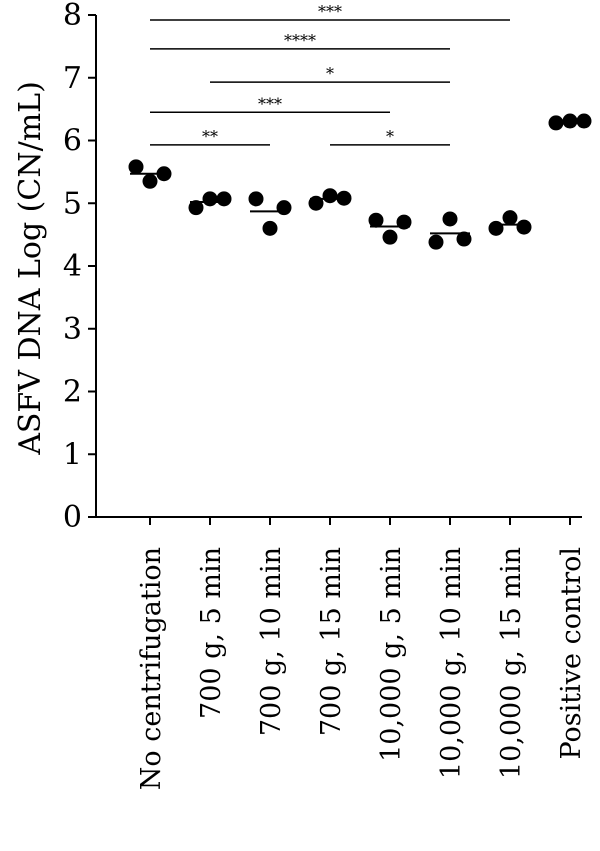 The image size is (600, 851). What do you see at coordinates (300, 40) in the screenshot?
I see `significance-label: ****` at bounding box center [300, 40].